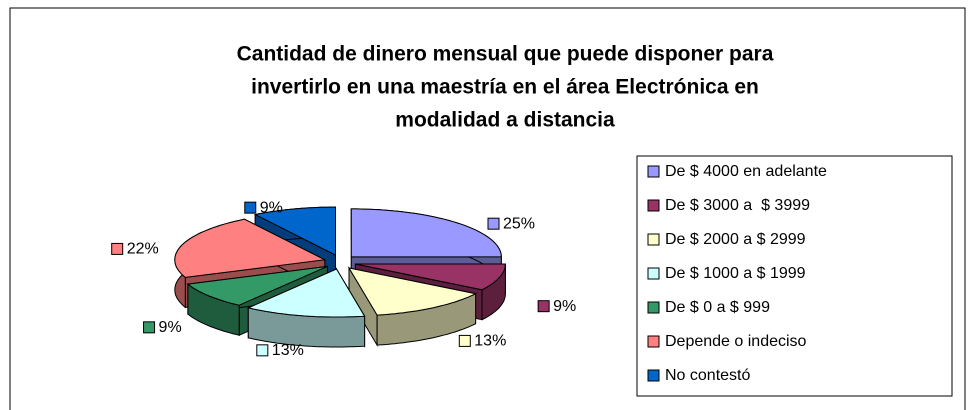 Image resolution: width=975 pixels, height=410 pixels. I want to click on data-label: 25%, so click(519, 223).